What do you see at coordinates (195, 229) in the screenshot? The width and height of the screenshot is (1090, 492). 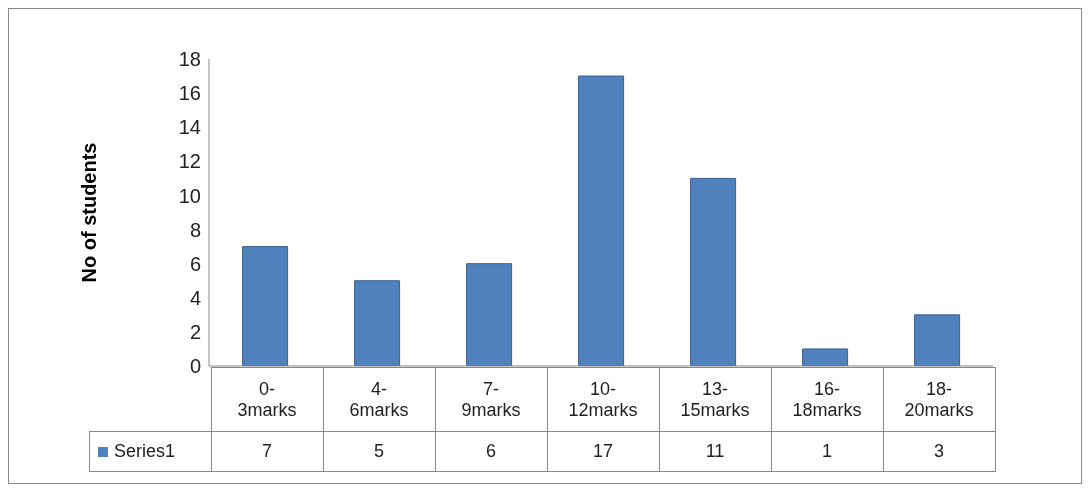 I see `y-tick-label: 8` at bounding box center [195, 229].